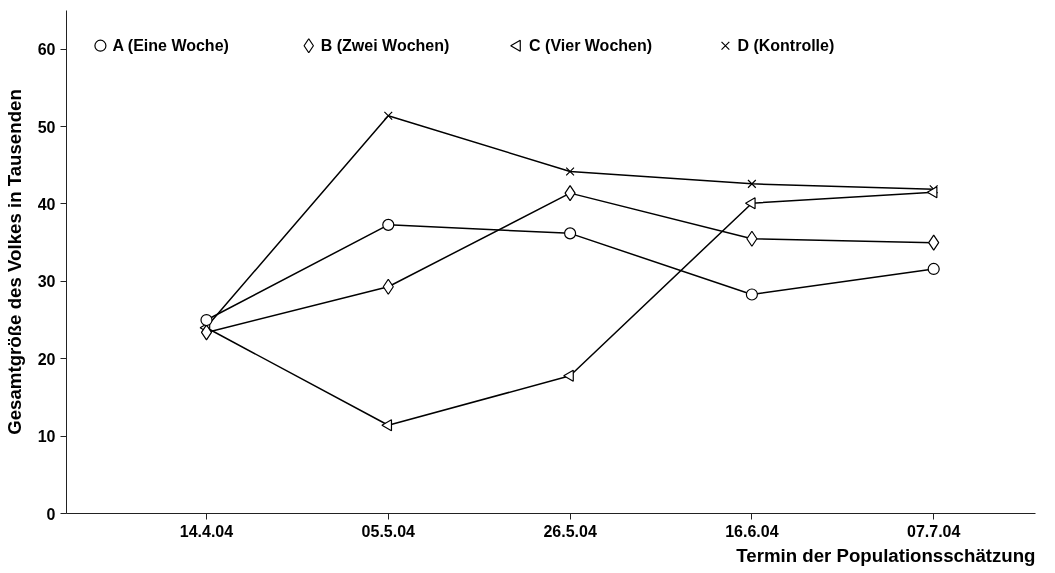 The image size is (1055, 573). Describe the element at coordinates (46, 282) in the screenshot. I see `y-tick-label: 30` at that location.